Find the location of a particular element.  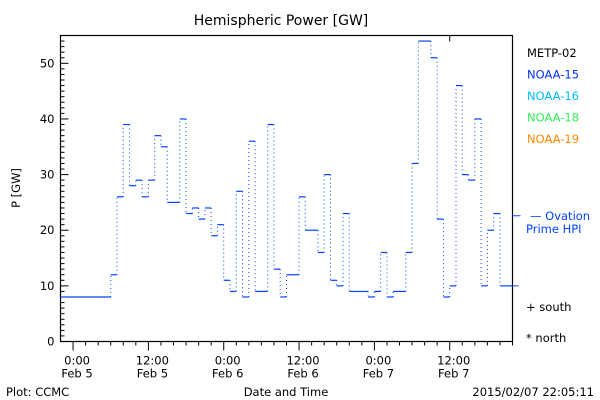

legend: METP-02 NOAA-15 NOAA-16 NOAA-18 NOAA-19 is located at coordinates (553, 96).